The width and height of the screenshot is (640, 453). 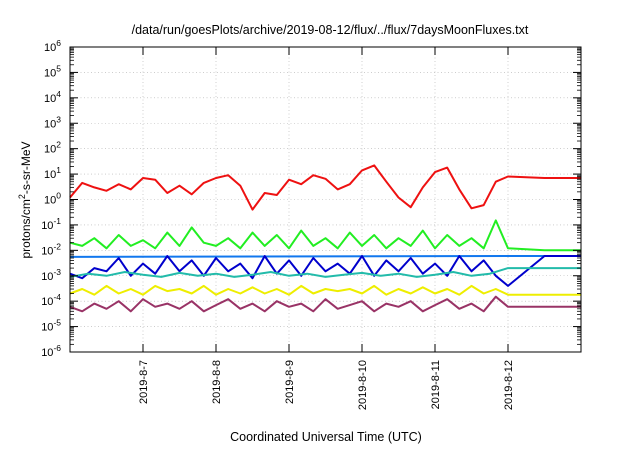 I want to click on y-tick-label: 10⁰, so click(x=52, y=199).